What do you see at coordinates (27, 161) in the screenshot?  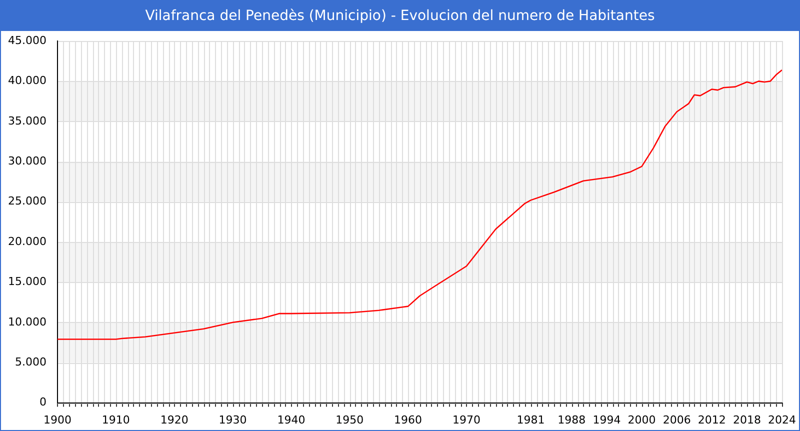 I see `y-tick-label: 30.000` at bounding box center [27, 161].